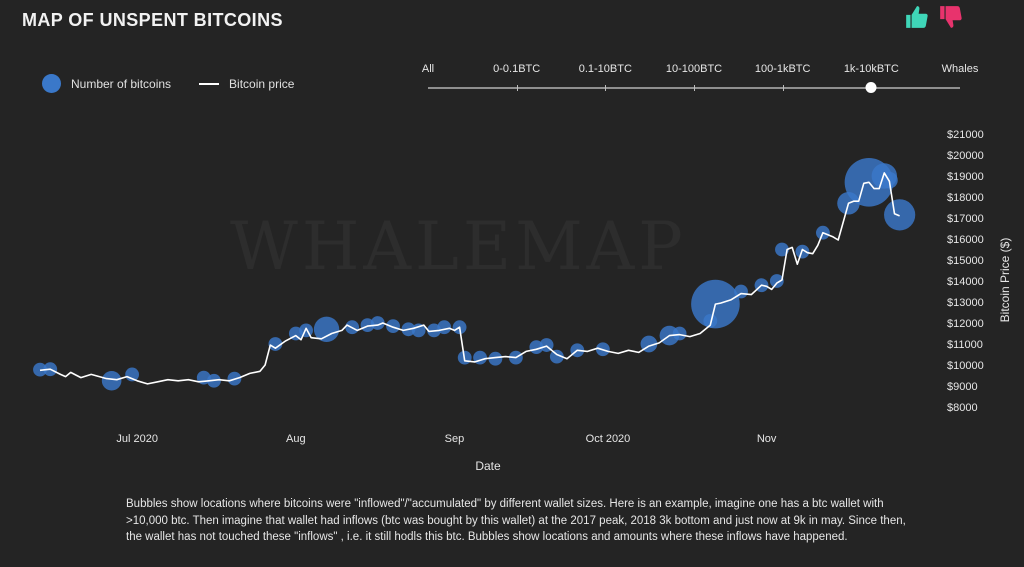 Image resolution: width=1024 pixels, height=567 pixels. What do you see at coordinates (767, 439) in the screenshot?
I see `x-tick-label: Nov` at bounding box center [767, 439].